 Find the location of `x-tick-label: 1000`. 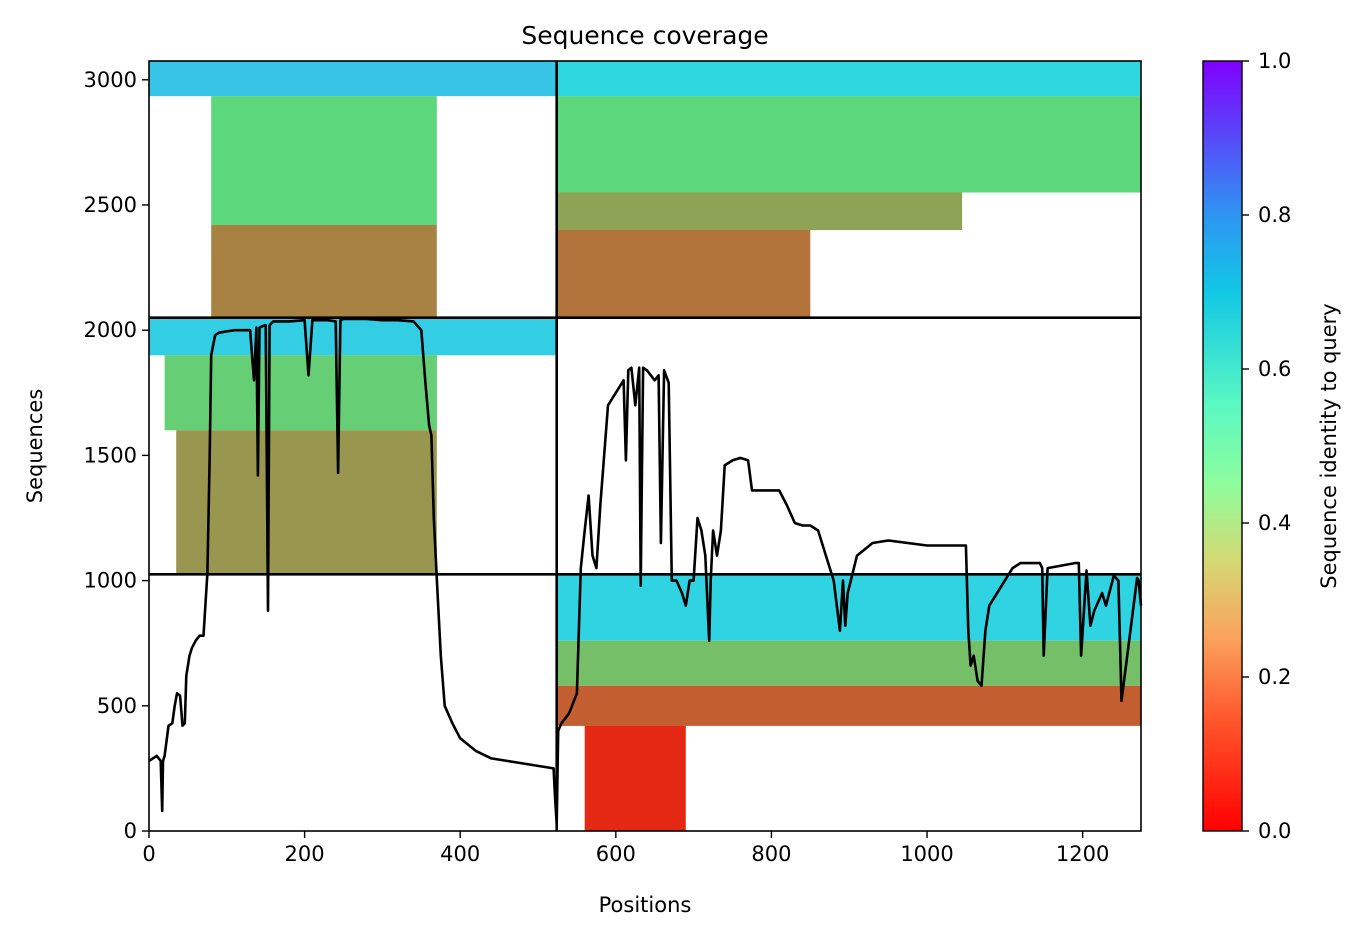

x-tick-label: 1000 is located at coordinates (926, 854).